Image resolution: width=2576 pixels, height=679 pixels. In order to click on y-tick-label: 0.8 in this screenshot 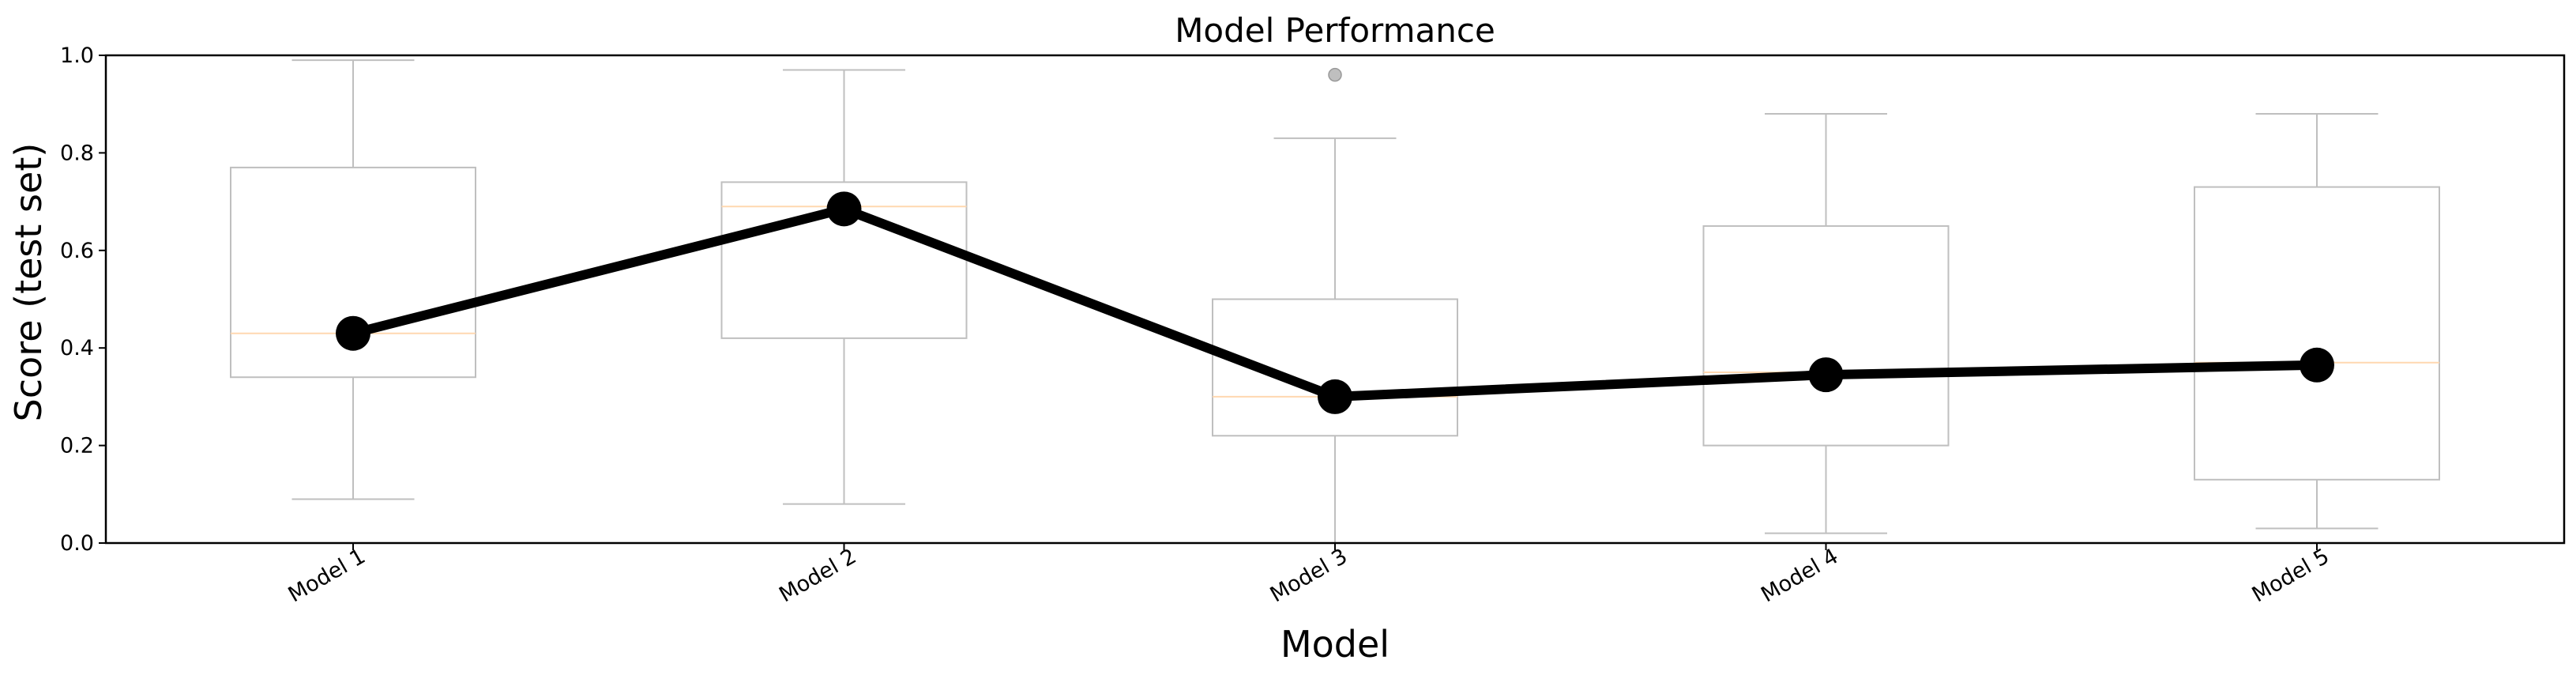, I will do `click(77, 153)`.